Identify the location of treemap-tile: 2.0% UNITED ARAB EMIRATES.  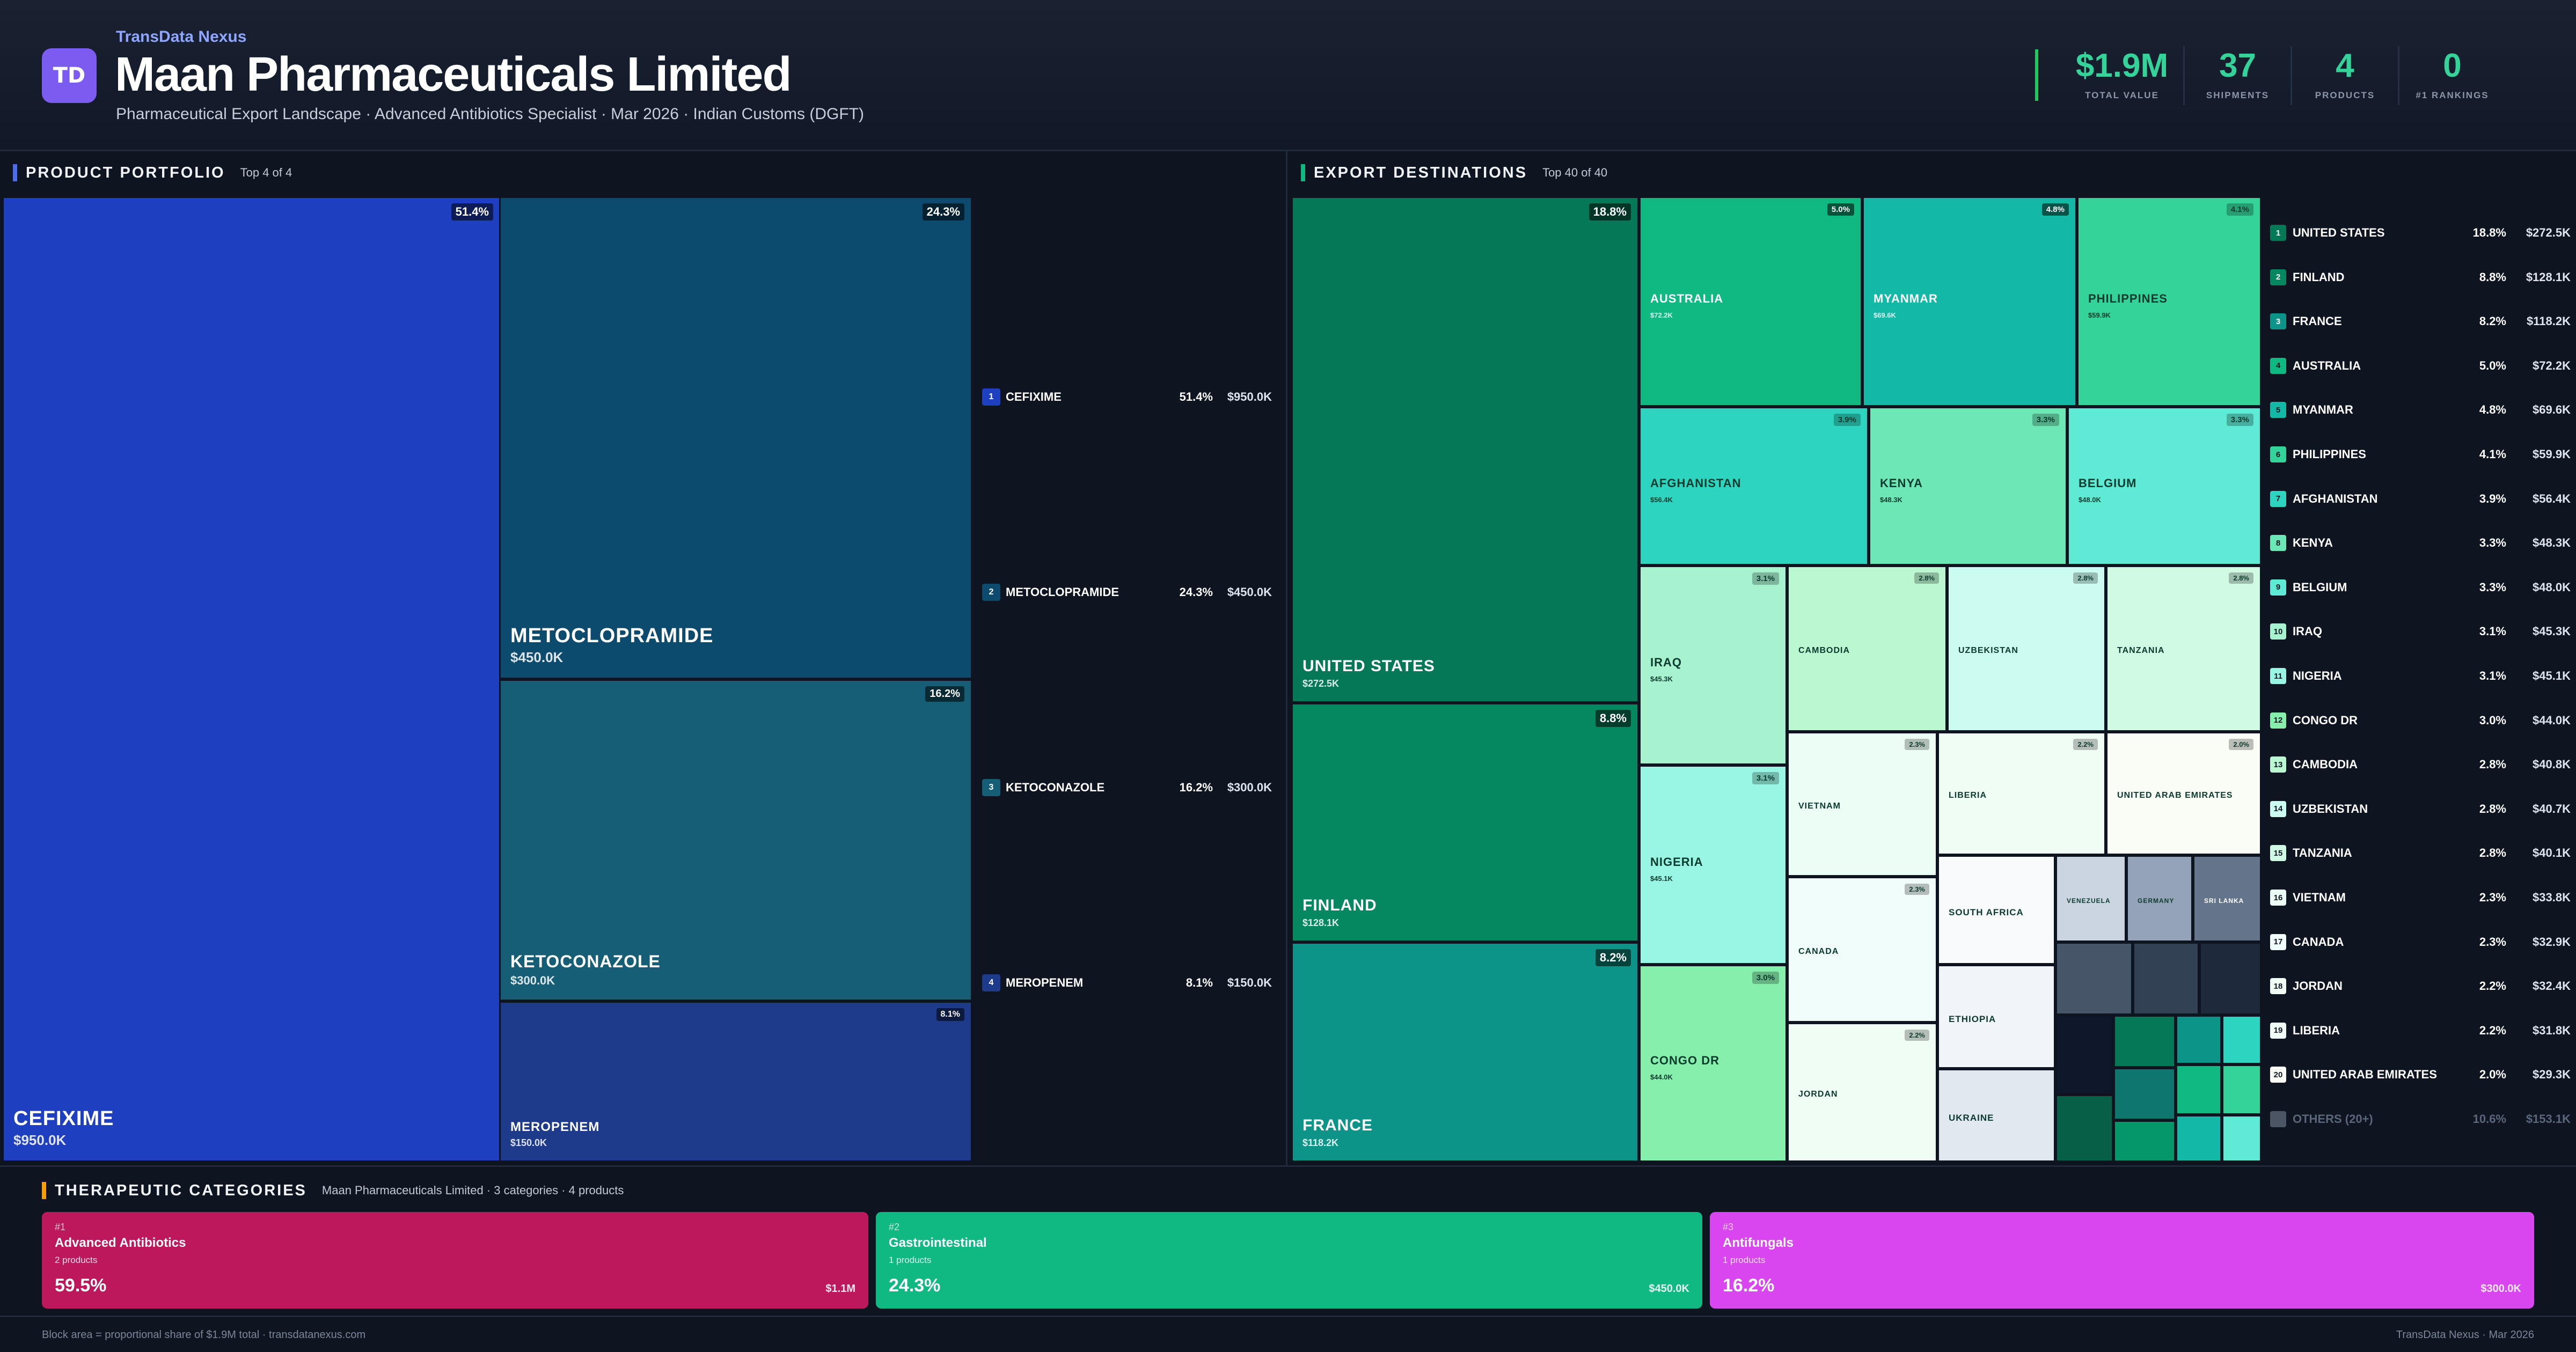
(2184, 793).